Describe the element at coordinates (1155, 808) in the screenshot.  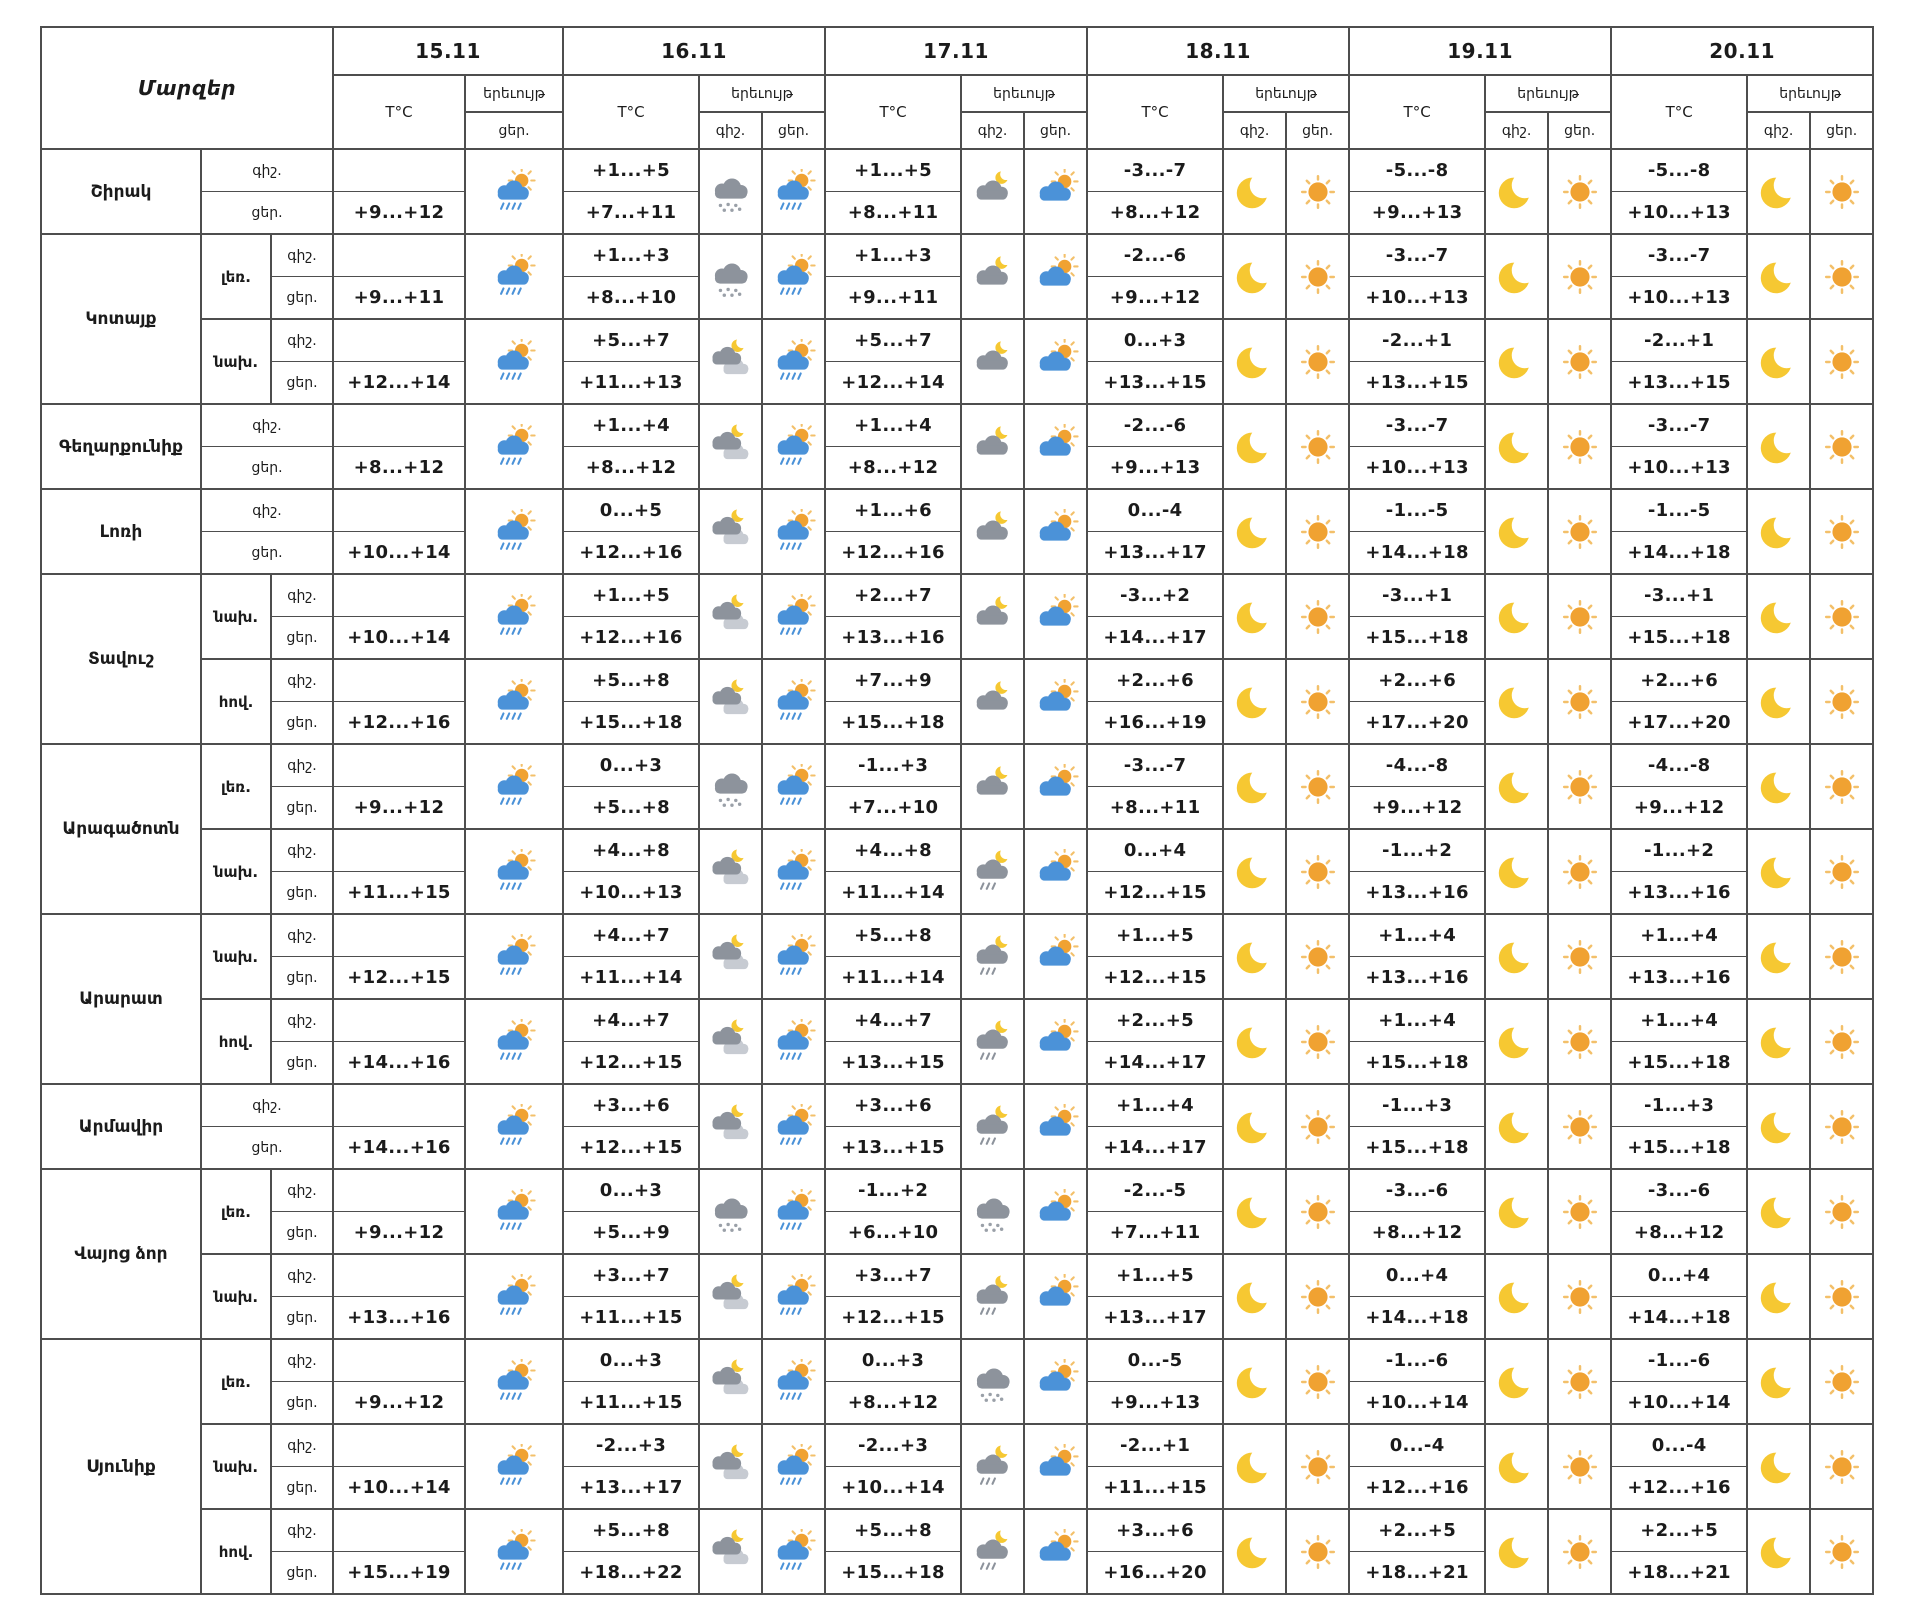
I see `temp-day: +8...+11` at that location.